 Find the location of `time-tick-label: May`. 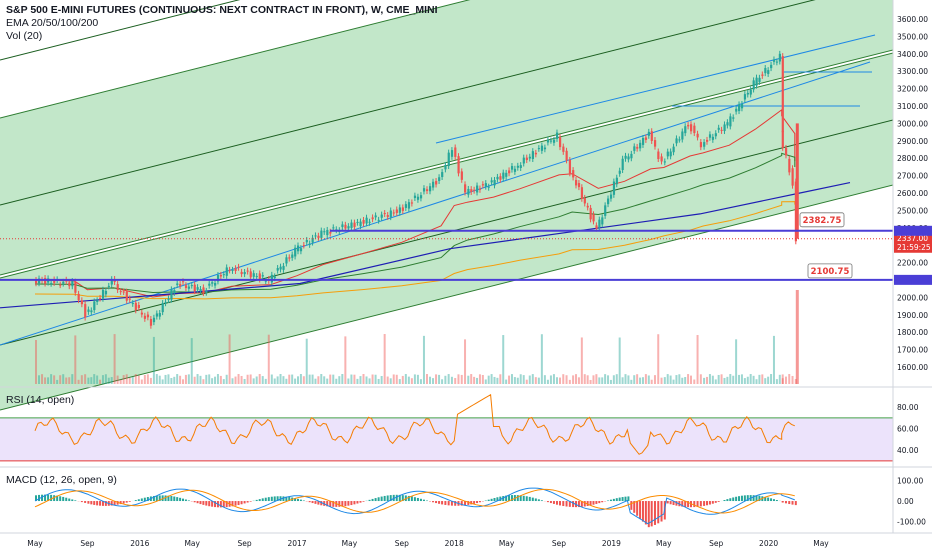

time-tick-label: May is located at coordinates (192, 543).